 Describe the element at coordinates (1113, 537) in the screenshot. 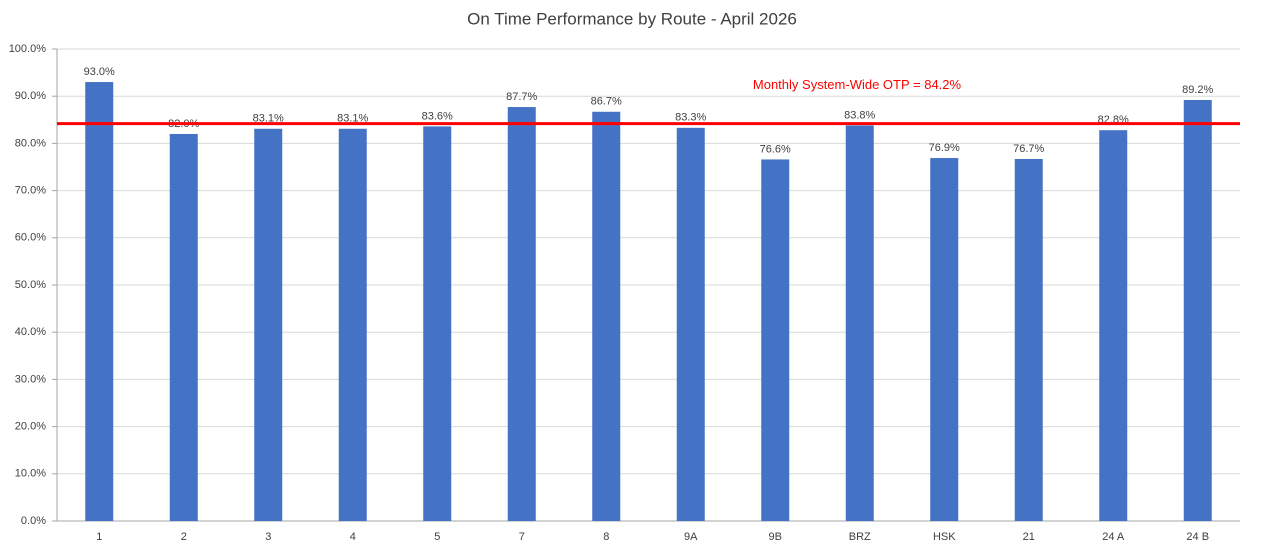

I see `x-tick-label: 24 A` at that location.